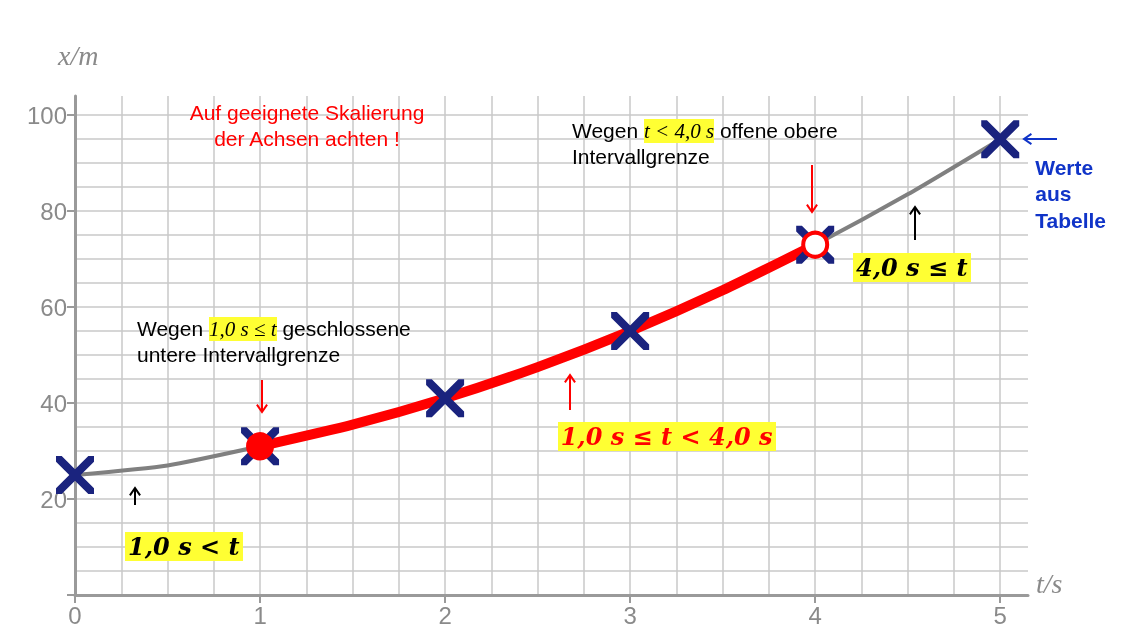 Image resolution: width=1140 pixels, height=634 pixels. What do you see at coordinates (1049, 584) in the screenshot?
I see `x-axis-title: t/s` at bounding box center [1049, 584].